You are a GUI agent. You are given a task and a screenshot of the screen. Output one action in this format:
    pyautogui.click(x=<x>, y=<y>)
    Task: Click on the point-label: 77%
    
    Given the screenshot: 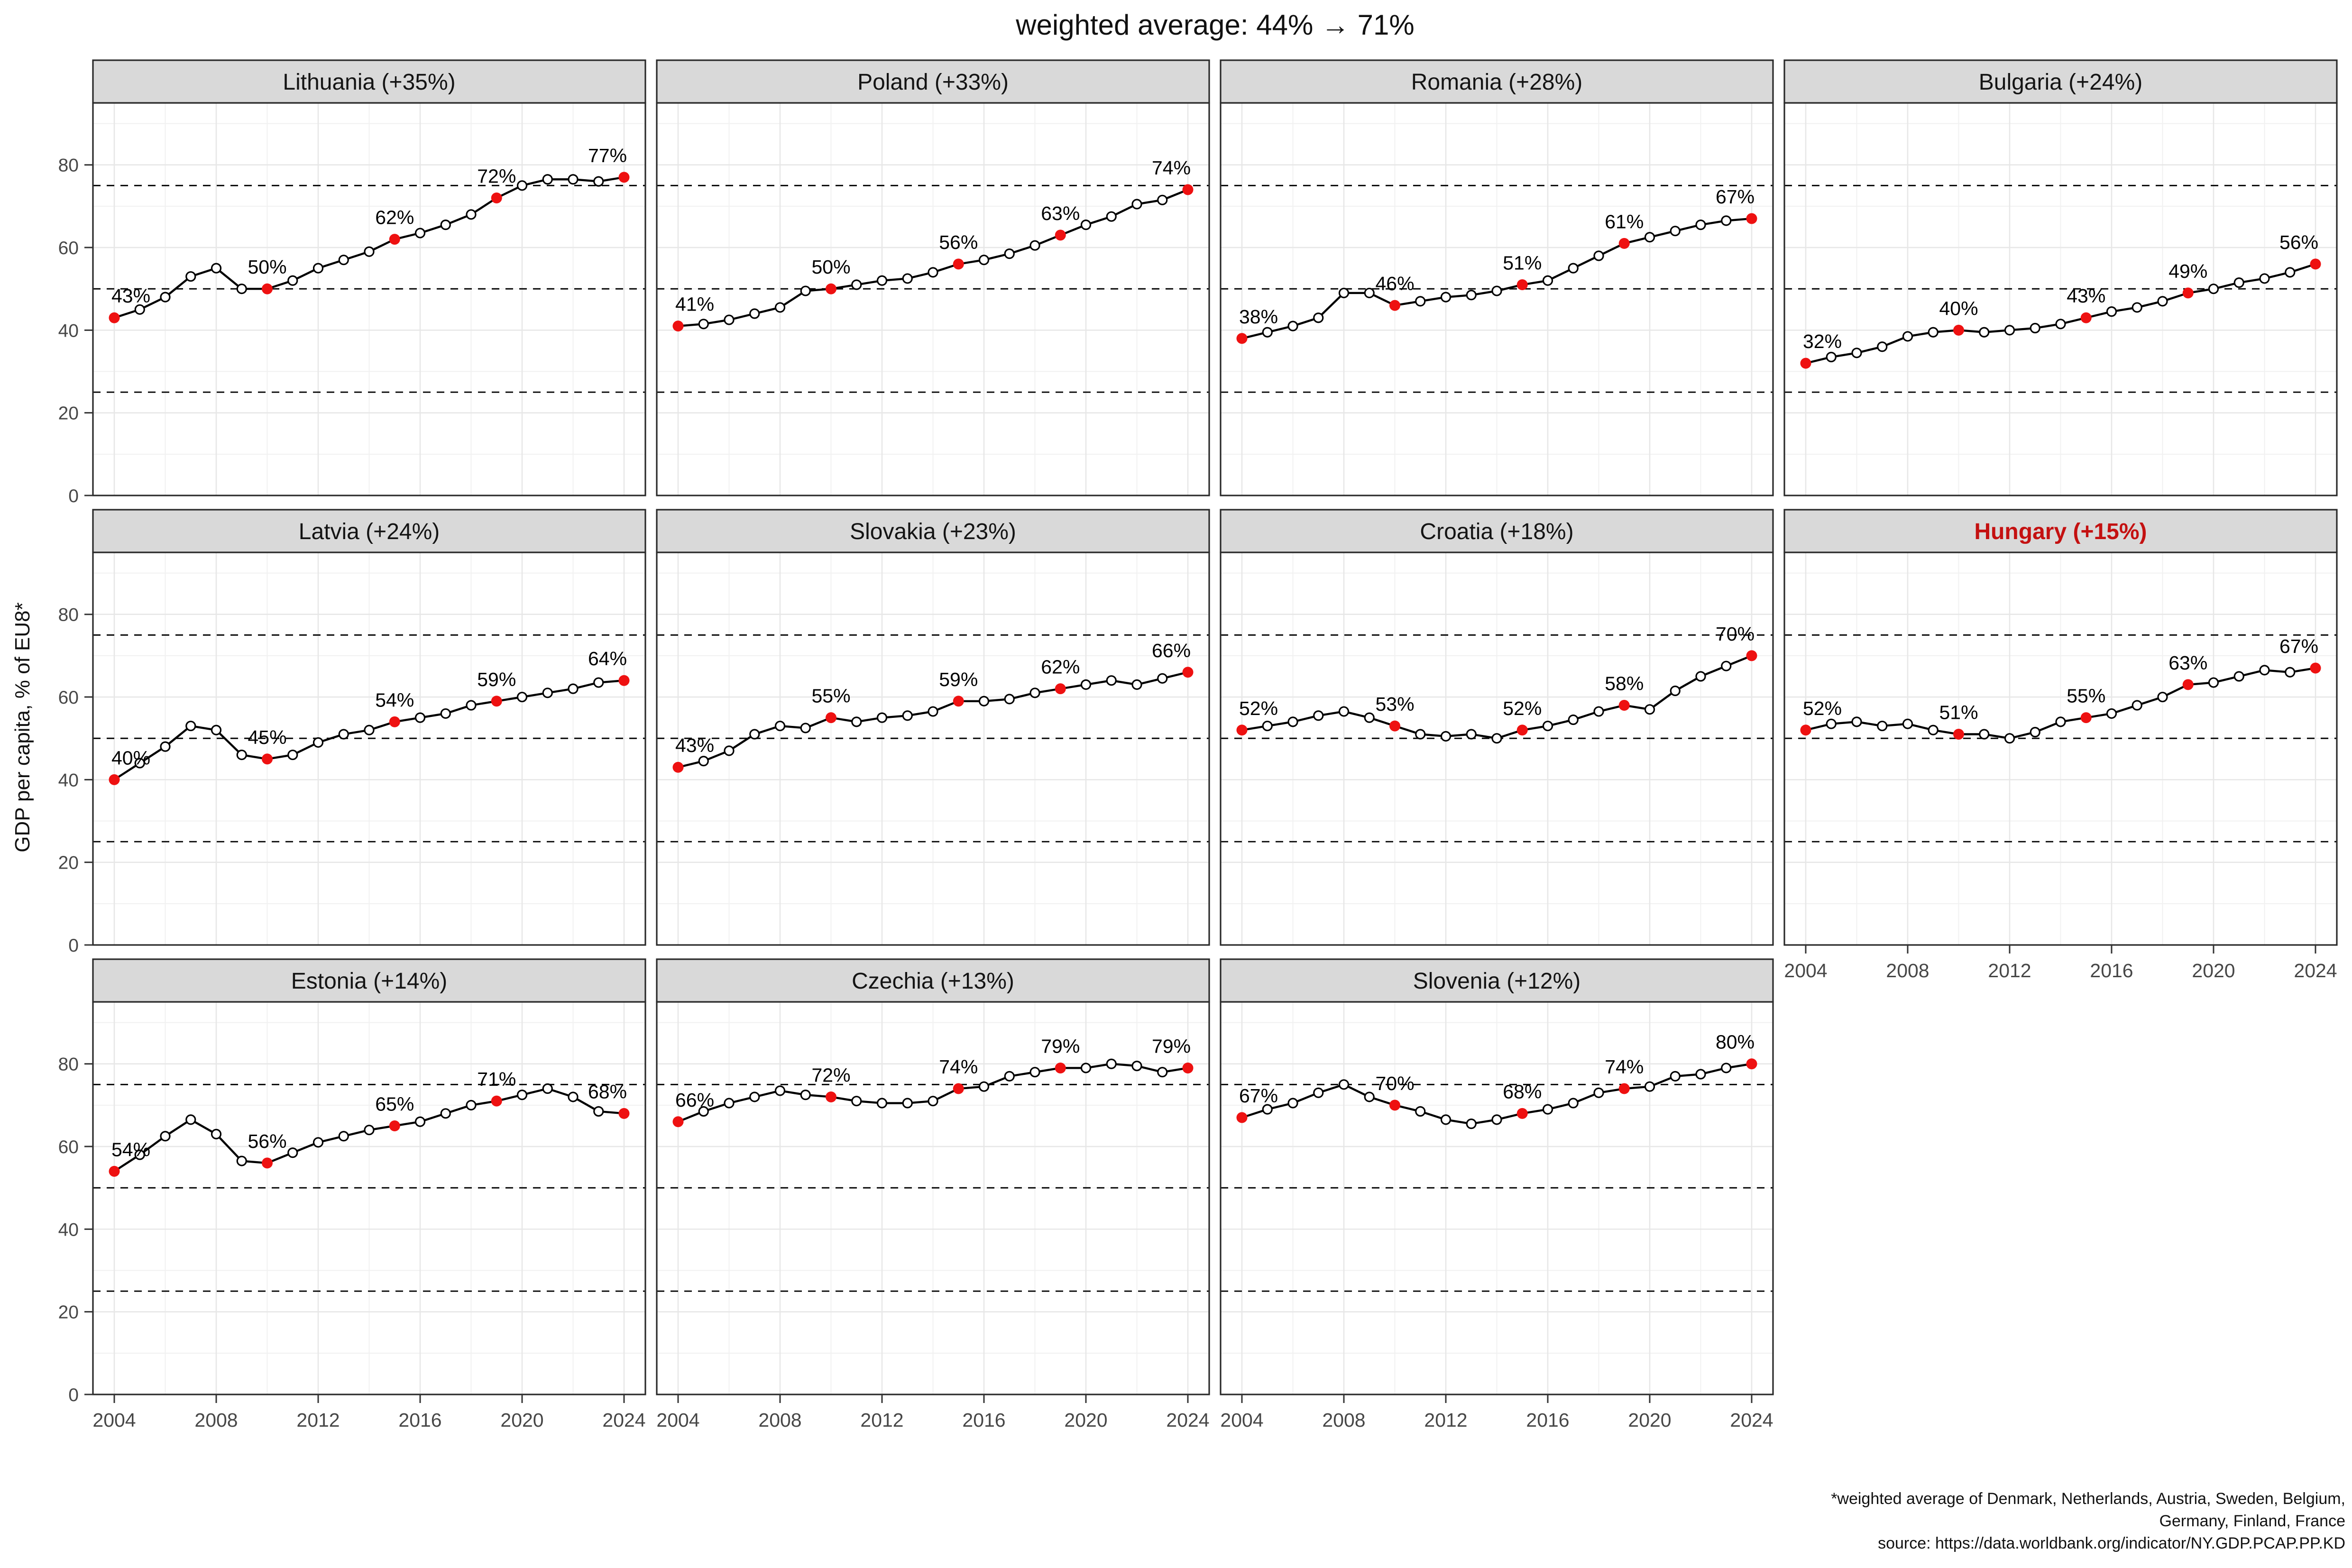 What is the action you would take?
    pyautogui.click(x=607, y=155)
    